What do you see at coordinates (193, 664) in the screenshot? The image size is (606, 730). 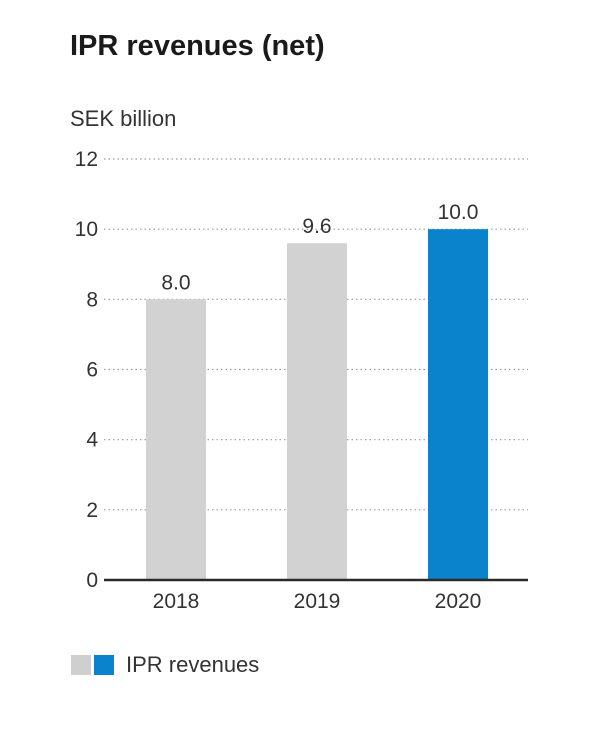 I see `legend-label: IPR revenues` at bounding box center [193, 664].